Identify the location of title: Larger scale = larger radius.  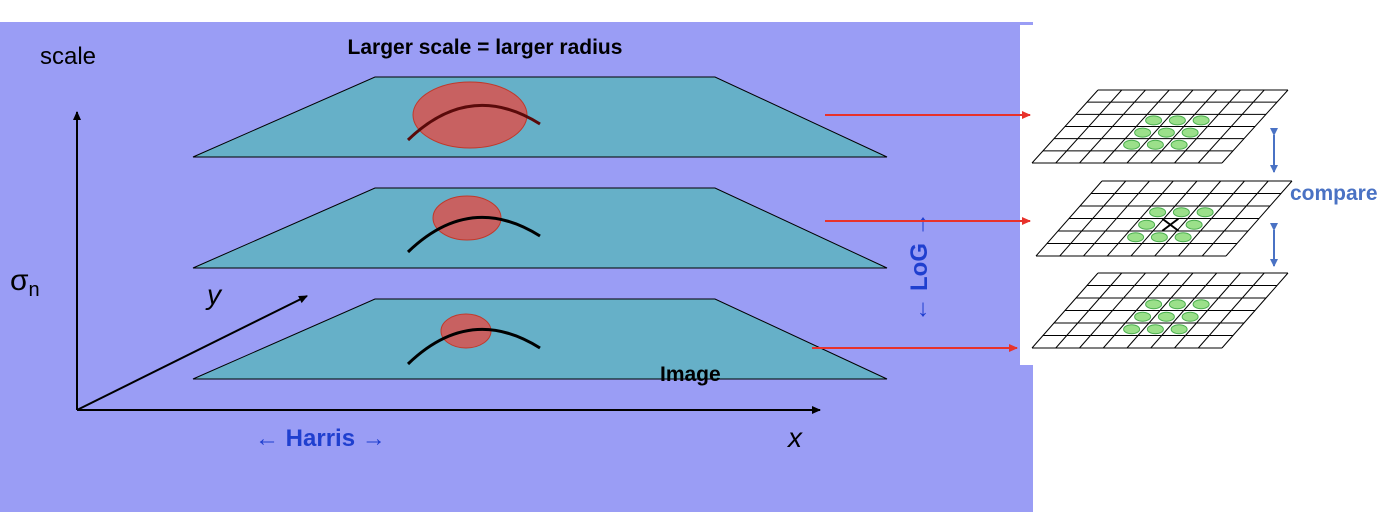
(485, 47).